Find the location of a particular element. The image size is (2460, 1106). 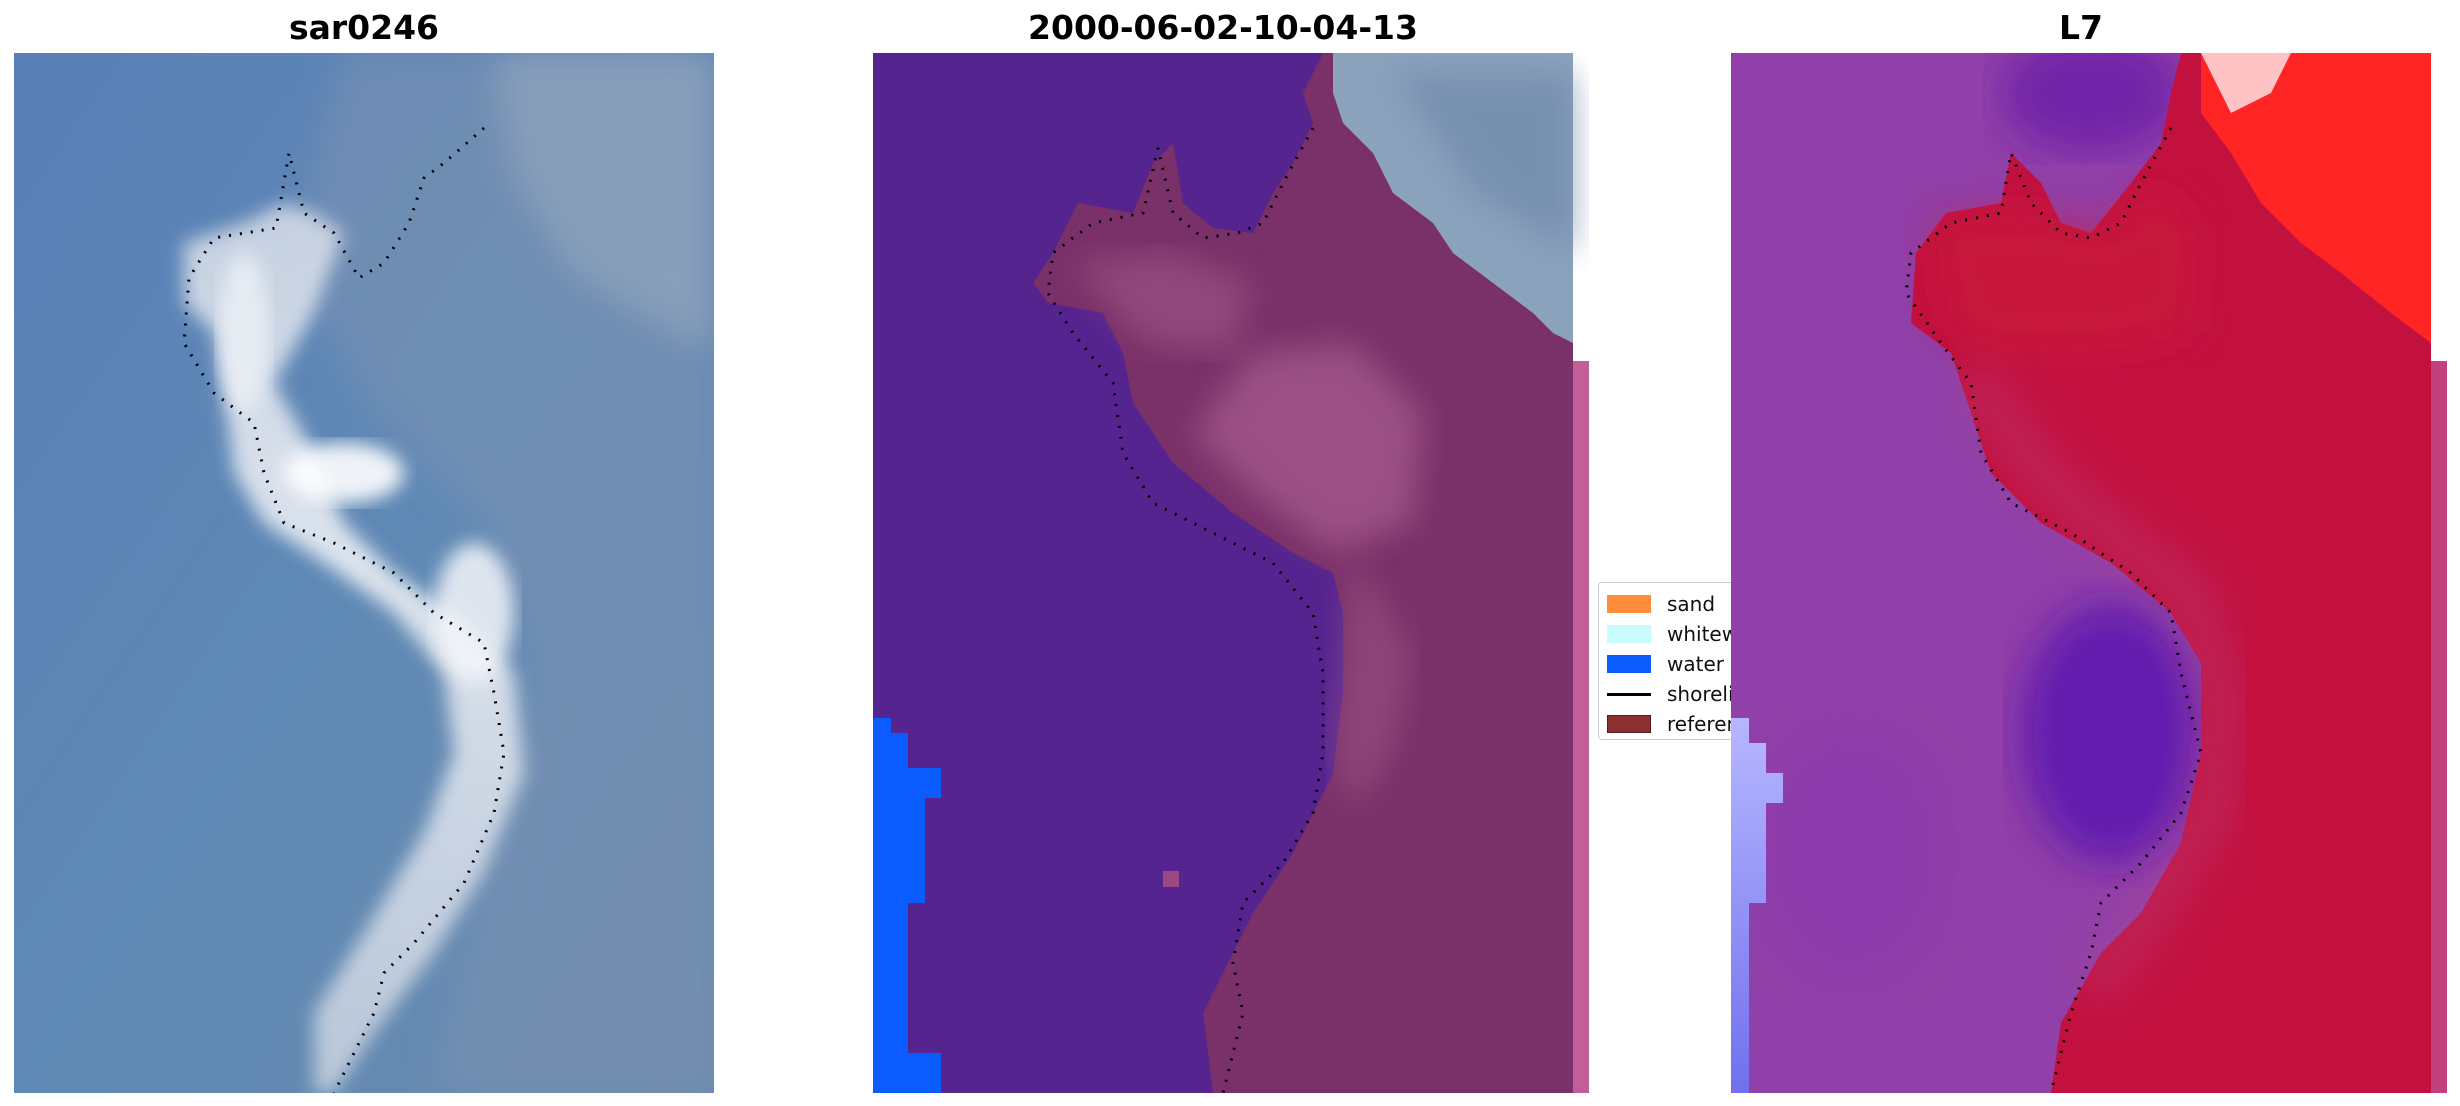

legend-item-reference: reference is located at coordinates (1672, 724).